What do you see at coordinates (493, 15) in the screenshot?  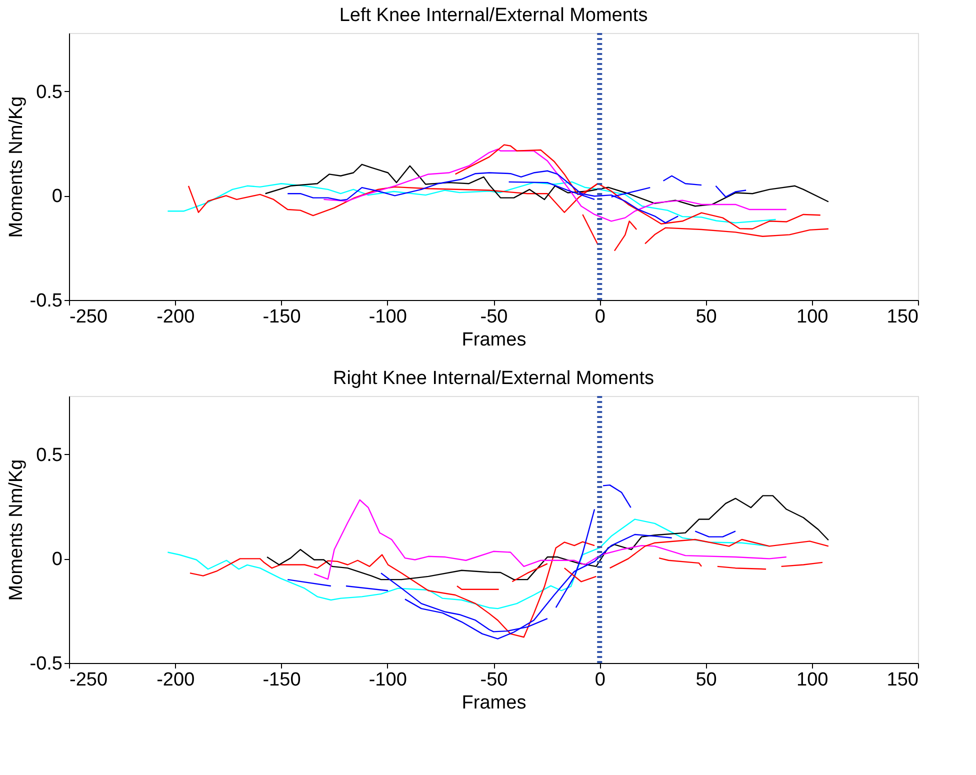 I see `chart-title: Left Knee Internal/External Moments` at bounding box center [493, 15].